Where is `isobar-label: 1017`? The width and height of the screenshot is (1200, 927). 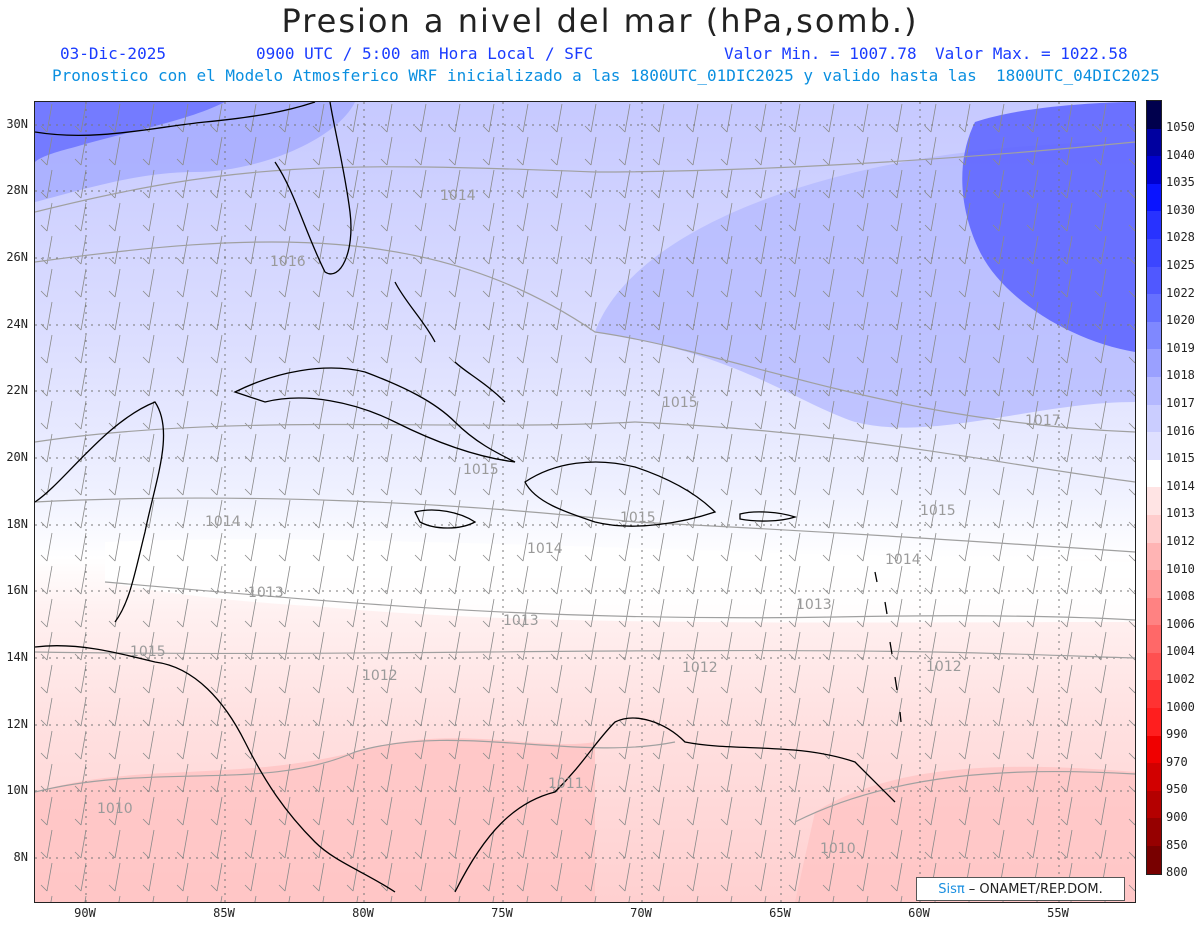 isobar-label: 1017 is located at coordinates (1043, 421).